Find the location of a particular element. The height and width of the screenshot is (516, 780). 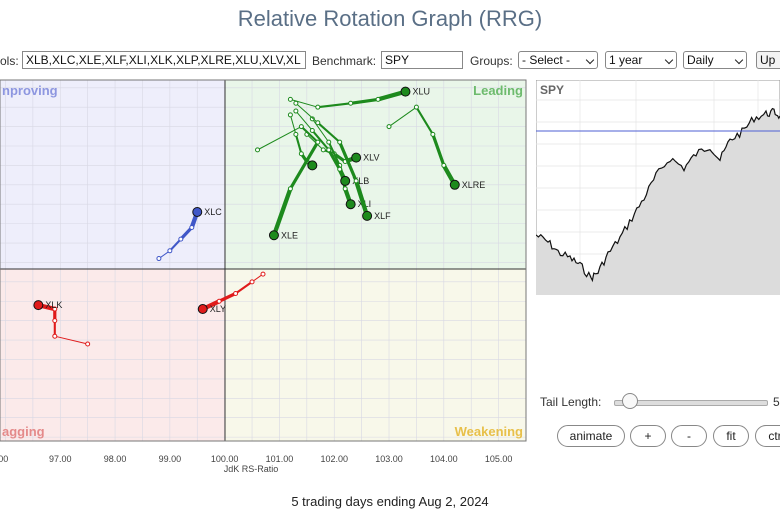

tail-xle: XLE is located at coordinates (288, 182).